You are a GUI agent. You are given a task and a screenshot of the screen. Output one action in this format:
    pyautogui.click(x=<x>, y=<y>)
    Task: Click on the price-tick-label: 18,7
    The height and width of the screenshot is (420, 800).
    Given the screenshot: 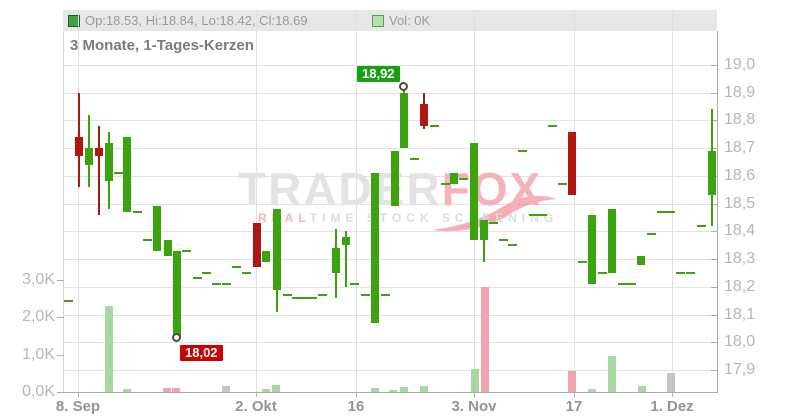 What is the action you would take?
    pyautogui.click(x=740, y=147)
    